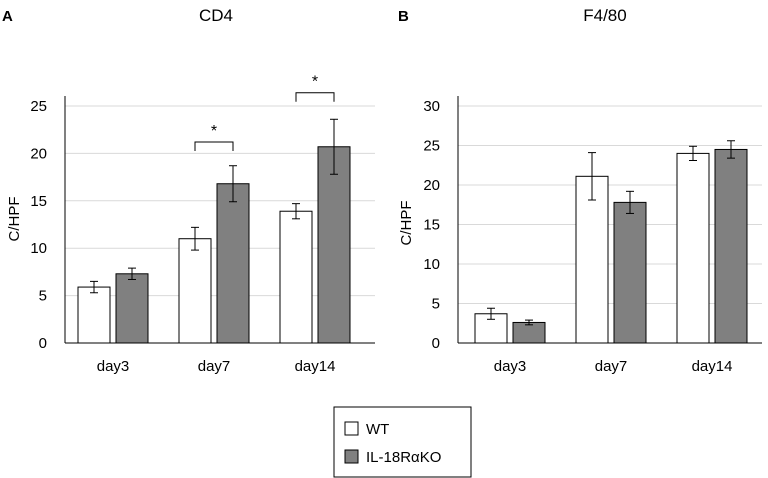 The height and width of the screenshot is (478, 768). What do you see at coordinates (351, 428) in the screenshot?
I see `legend-swatch-wt` at bounding box center [351, 428].